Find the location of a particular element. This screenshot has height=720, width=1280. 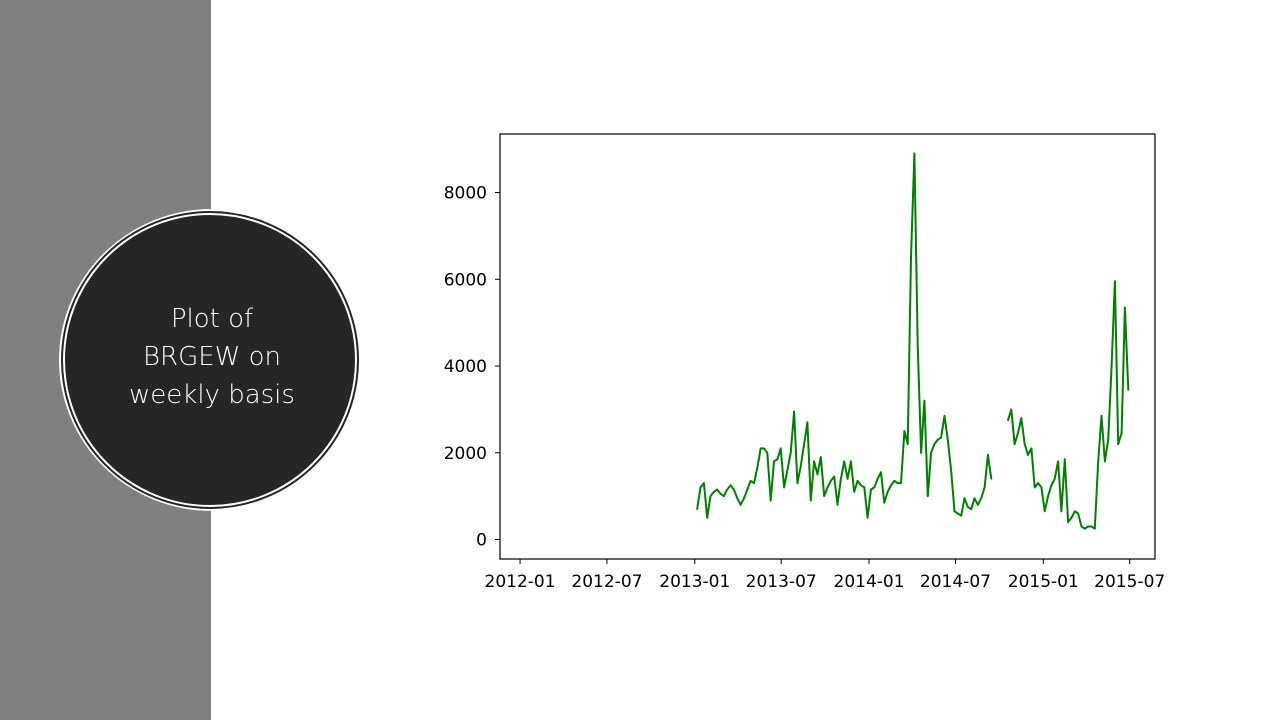

y-tick-label: 4000 is located at coordinates (465, 367).